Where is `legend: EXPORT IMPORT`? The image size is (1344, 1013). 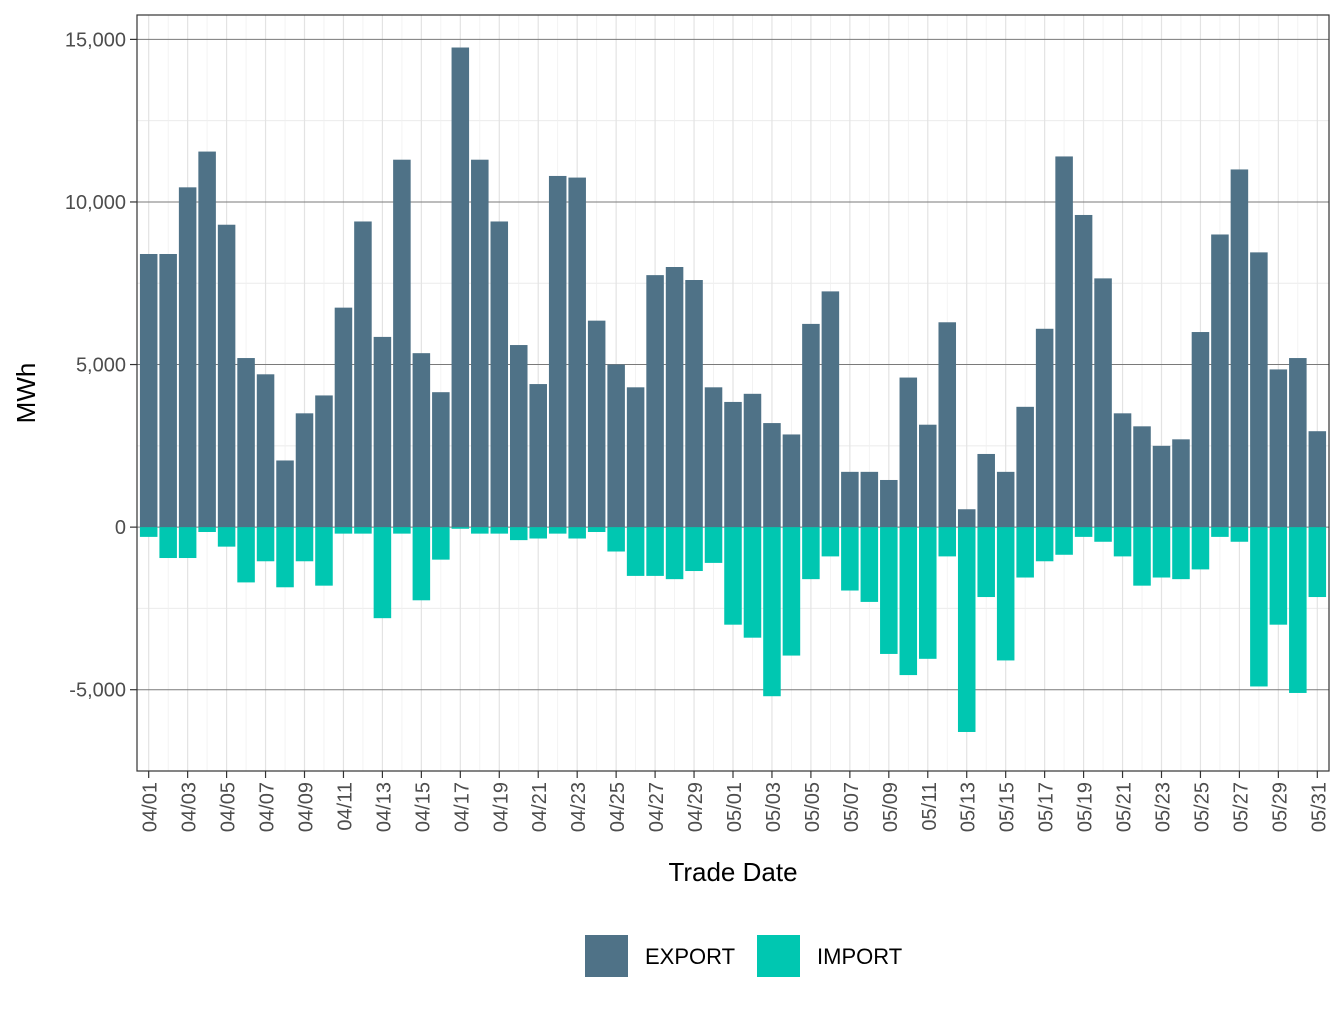
legend: EXPORT IMPORT is located at coordinates (743, 956).